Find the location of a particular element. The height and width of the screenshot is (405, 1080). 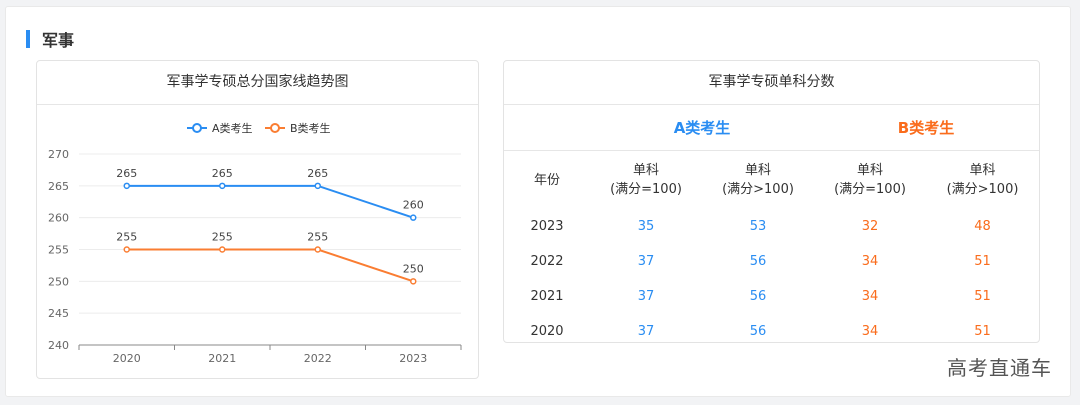

header-b-eq100: 单科 (满分=100) is located at coordinates (870, 180).